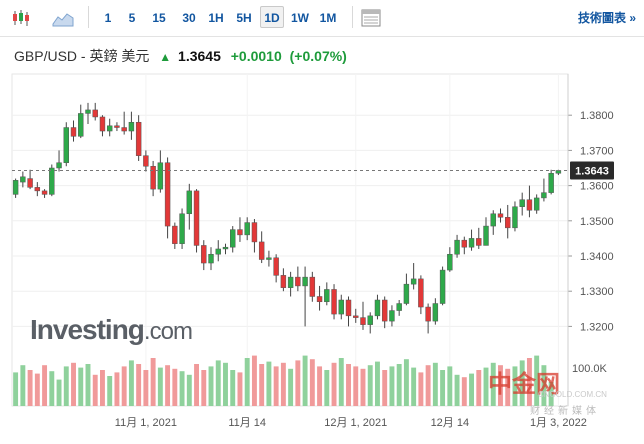 This screenshot has width=644, height=444. I want to click on interval-1d-button: 1D, so click(272, 17).